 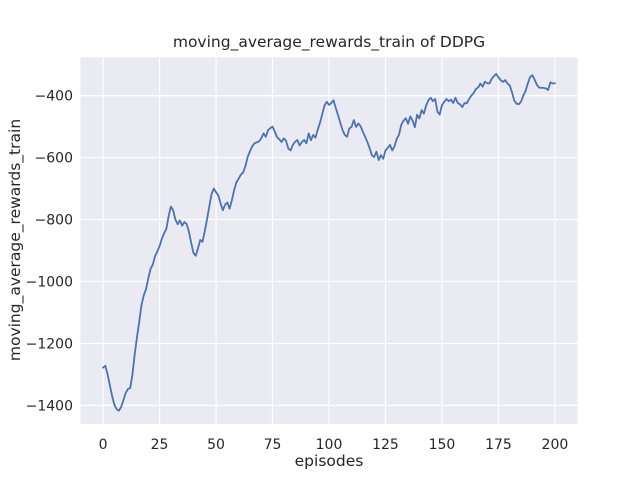 I want to click on x-tick-label: 100, so click(x=329, y=445).